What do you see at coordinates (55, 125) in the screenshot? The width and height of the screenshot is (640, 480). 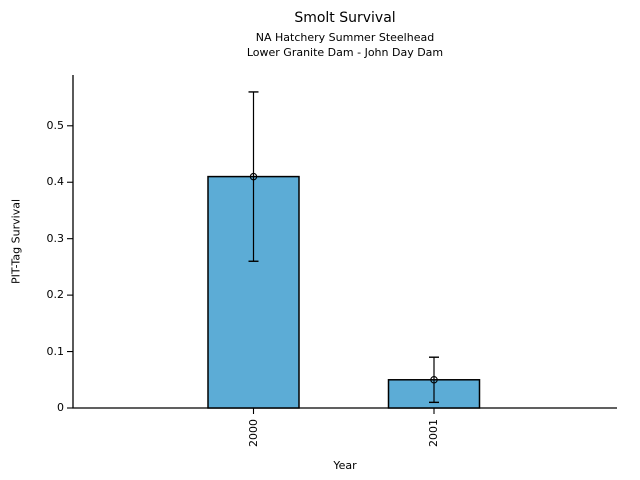 I see `y-tick-label: 0.5` at bounding box center [55, 125].